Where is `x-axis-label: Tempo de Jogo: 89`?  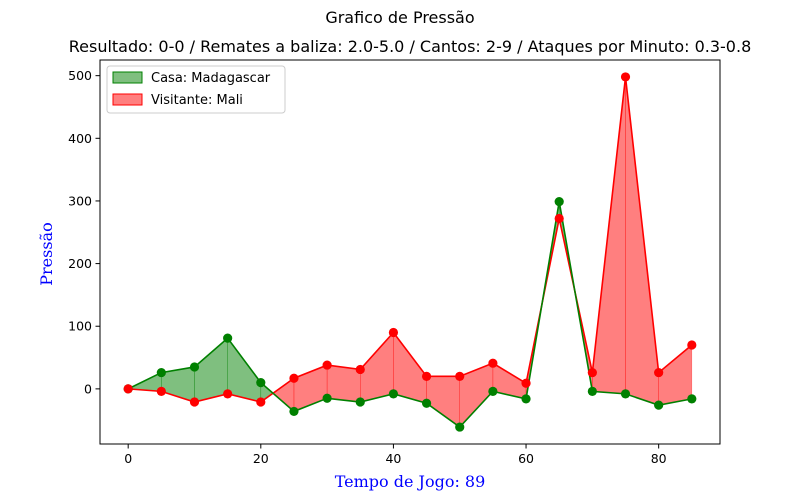 x-axis-label: Tempo de Jogo: 89 is located at coordinates (410, 481).